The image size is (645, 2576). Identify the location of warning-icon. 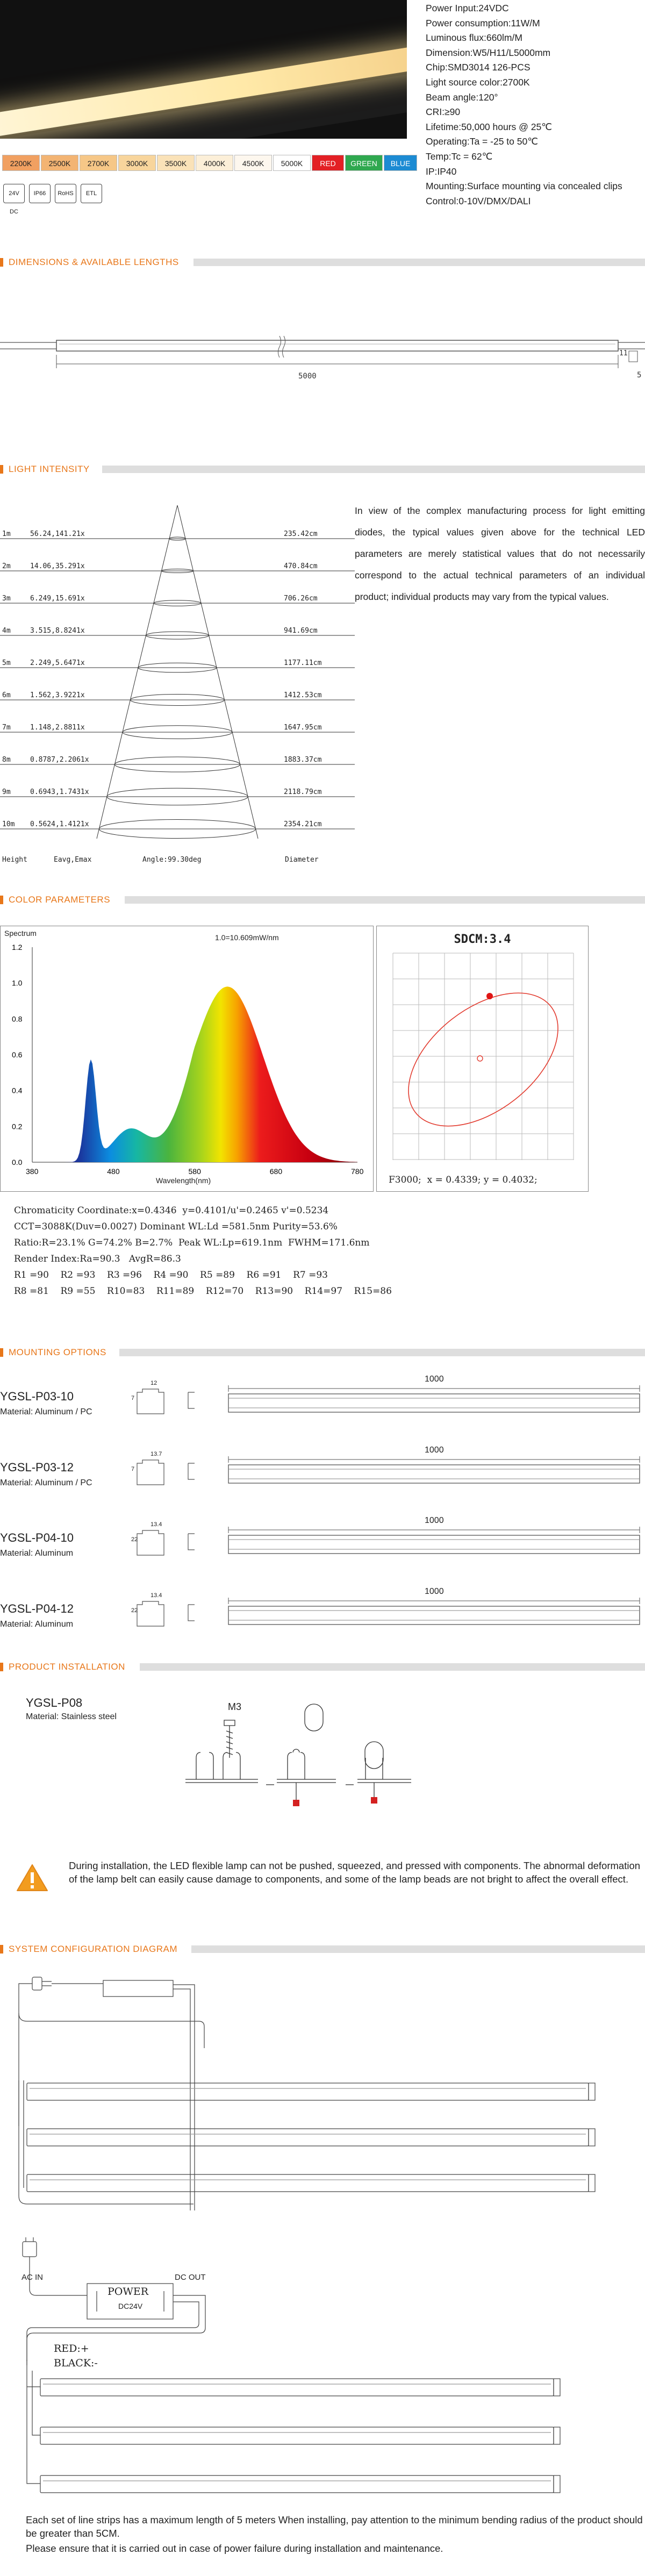
(32, 1877).